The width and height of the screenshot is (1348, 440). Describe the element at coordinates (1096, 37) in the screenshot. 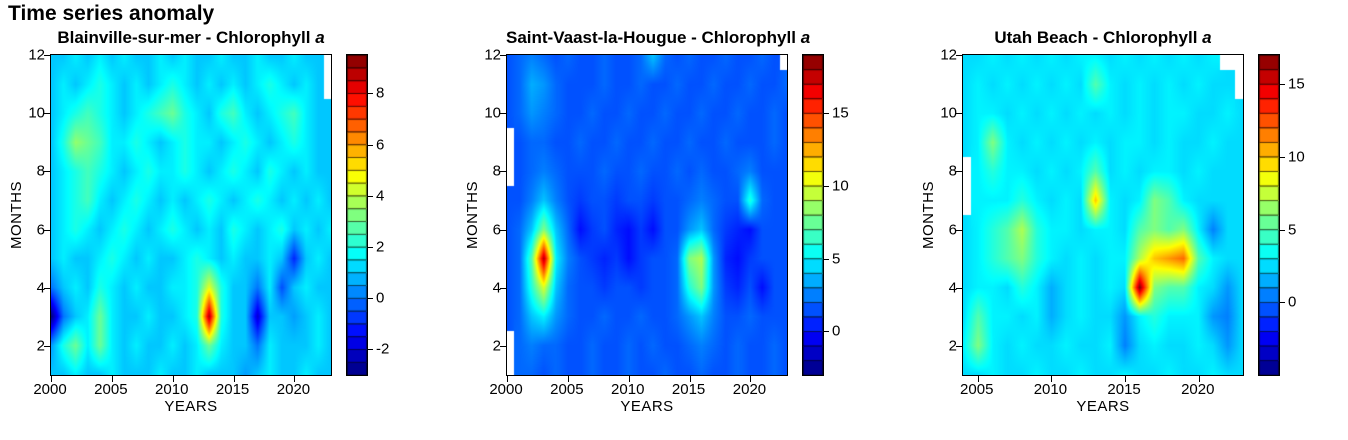

I see `chart-title-text: Utah Beach - Chlorophyll` at that location.